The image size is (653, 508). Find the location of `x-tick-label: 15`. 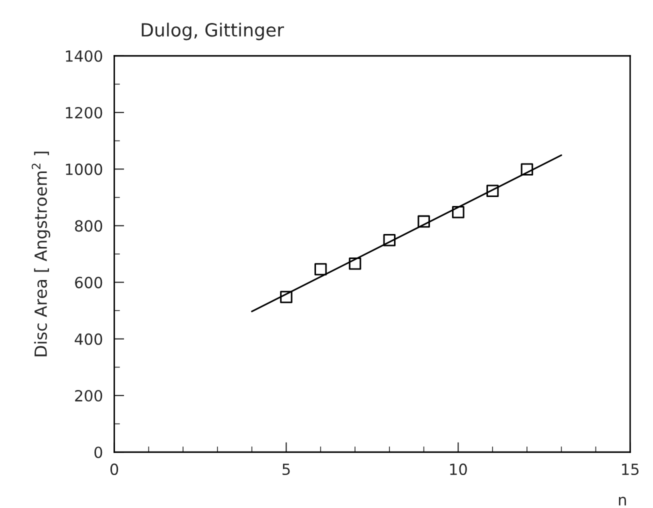

x-tick-label: 15 is located at coordinates (630, 470).